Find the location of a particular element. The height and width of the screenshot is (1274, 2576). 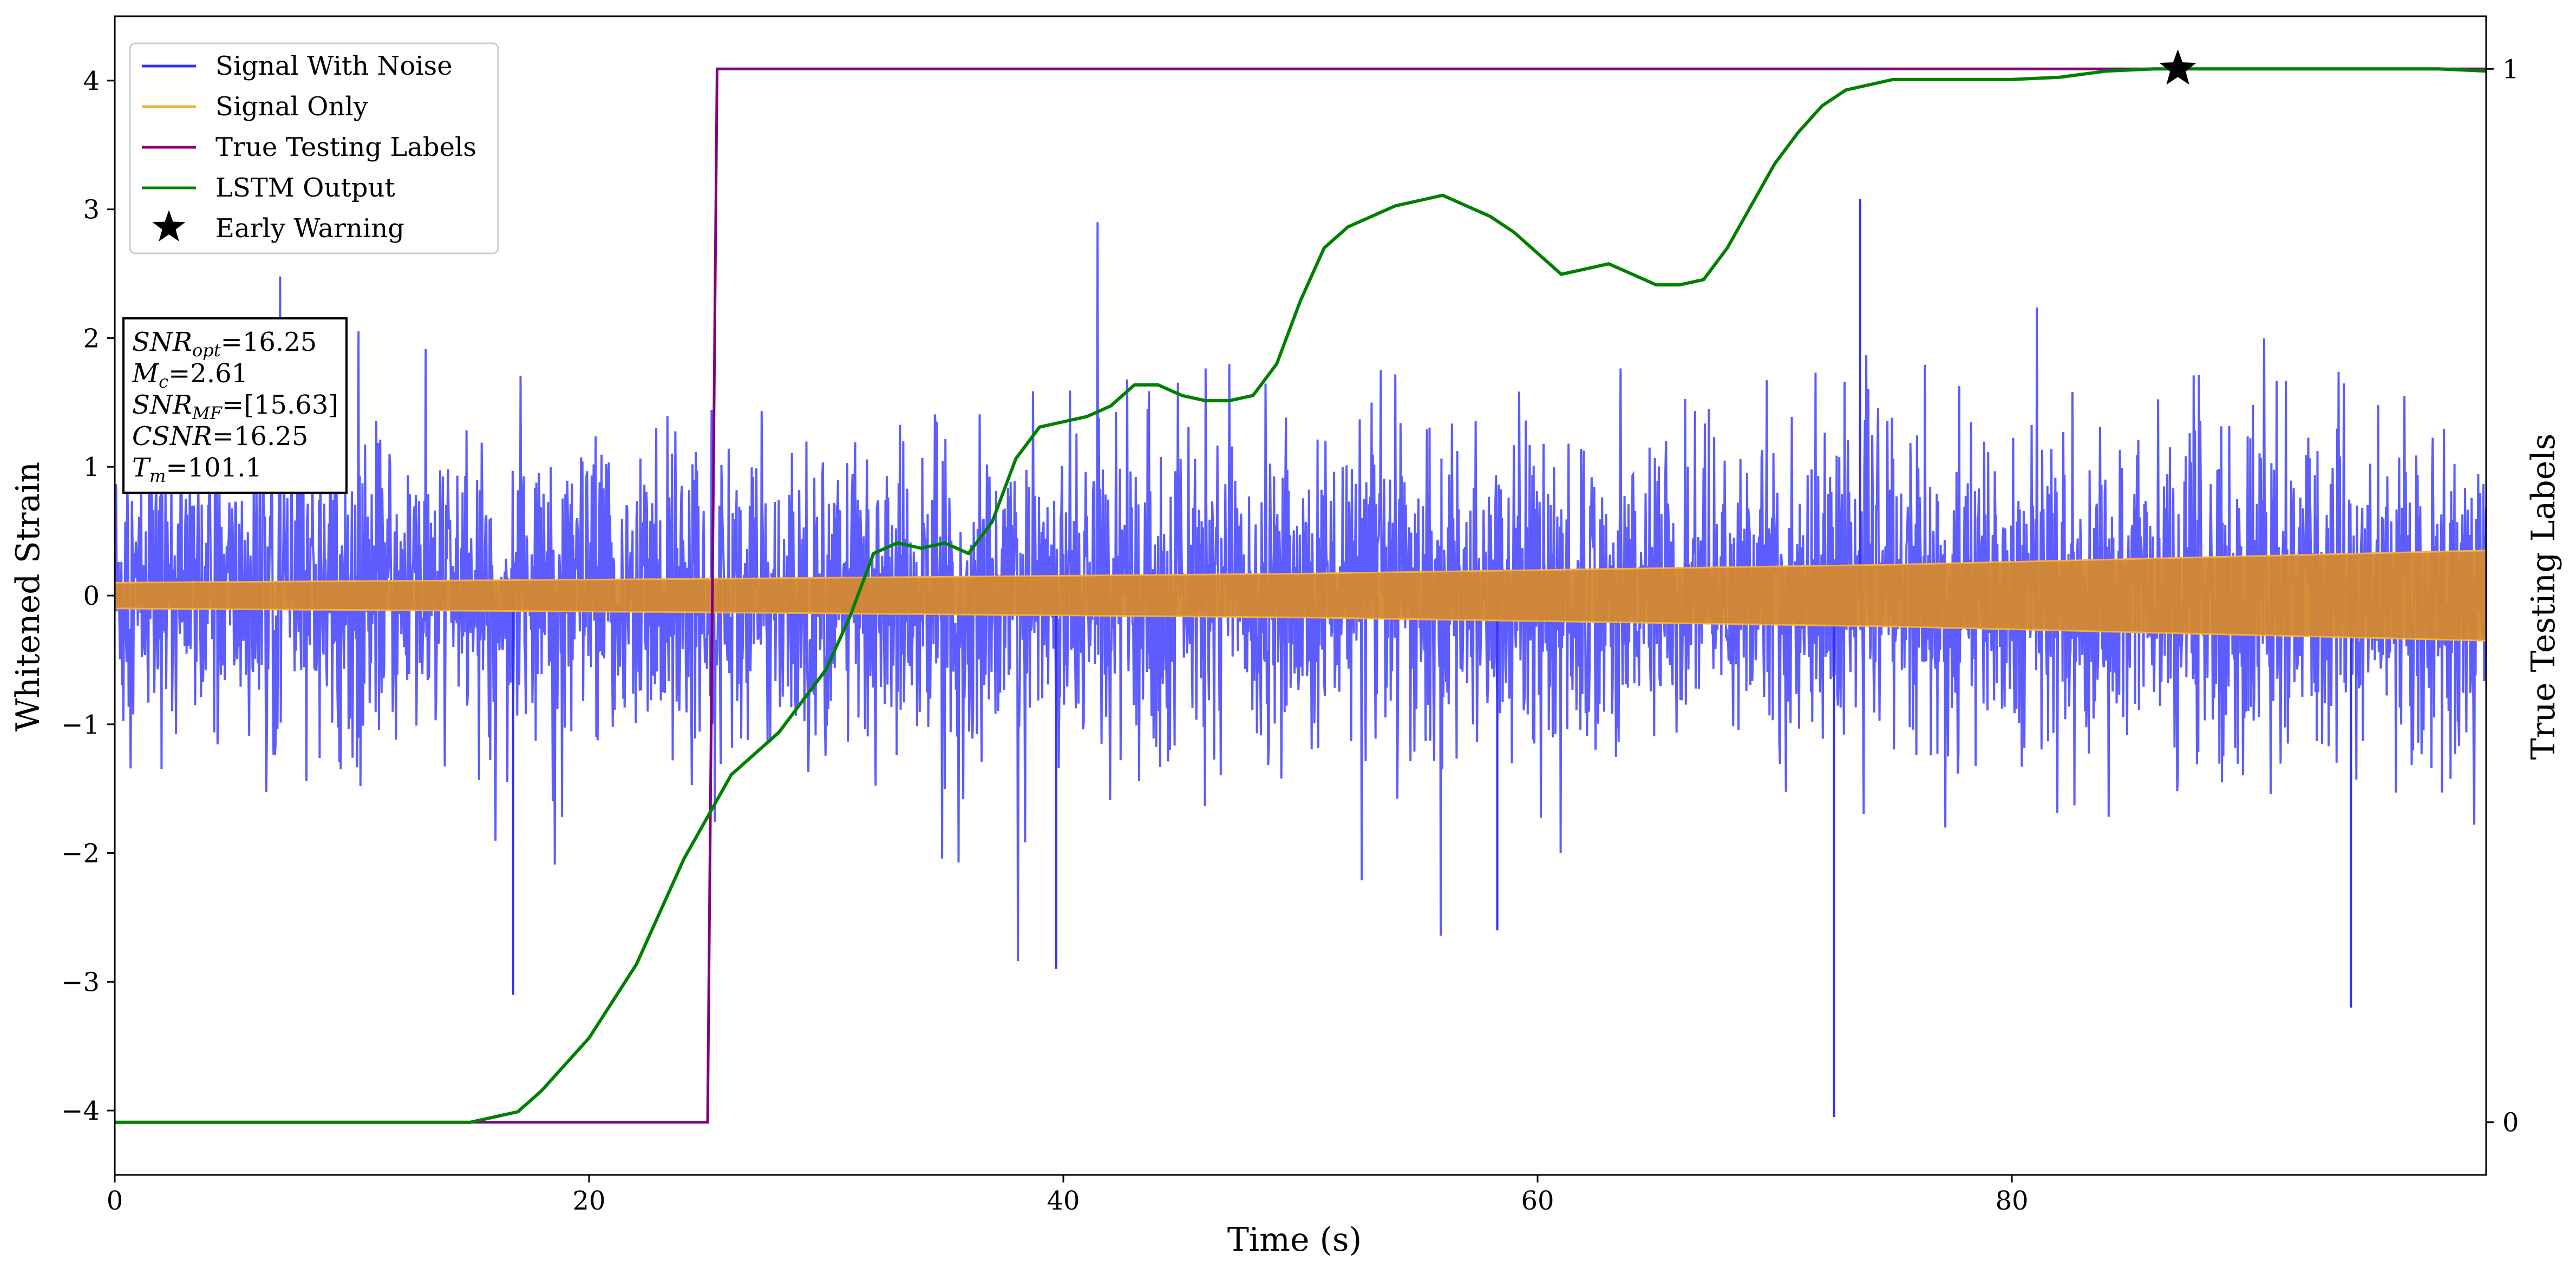

early-warning-star is located at coordinates (2177, 67).